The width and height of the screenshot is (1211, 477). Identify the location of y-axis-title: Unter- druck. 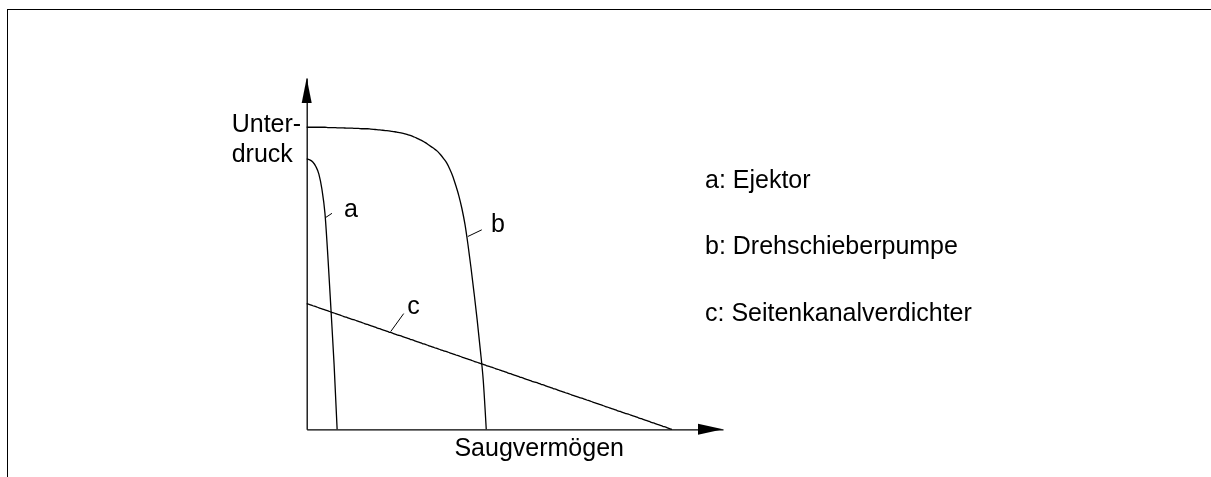
(266, 138).